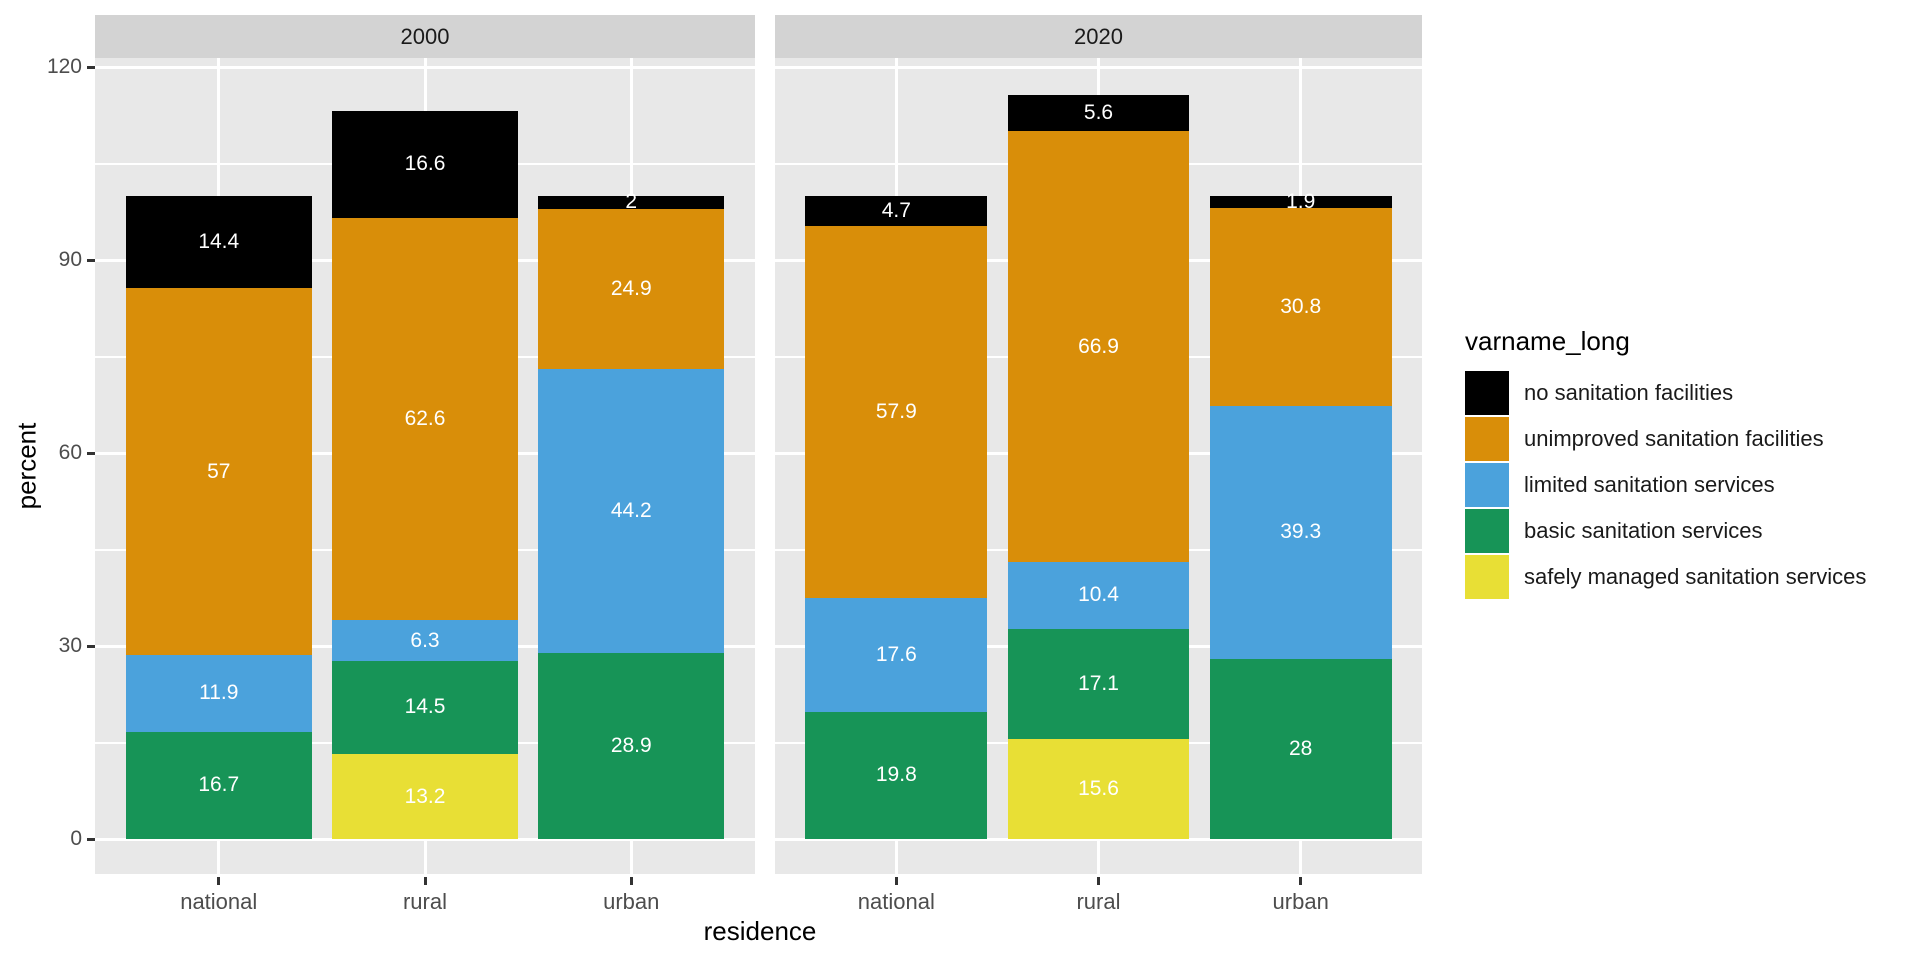 This screenshot has height=960, width=1920. I want to click on bar-label: 28, so click(1301, 748).